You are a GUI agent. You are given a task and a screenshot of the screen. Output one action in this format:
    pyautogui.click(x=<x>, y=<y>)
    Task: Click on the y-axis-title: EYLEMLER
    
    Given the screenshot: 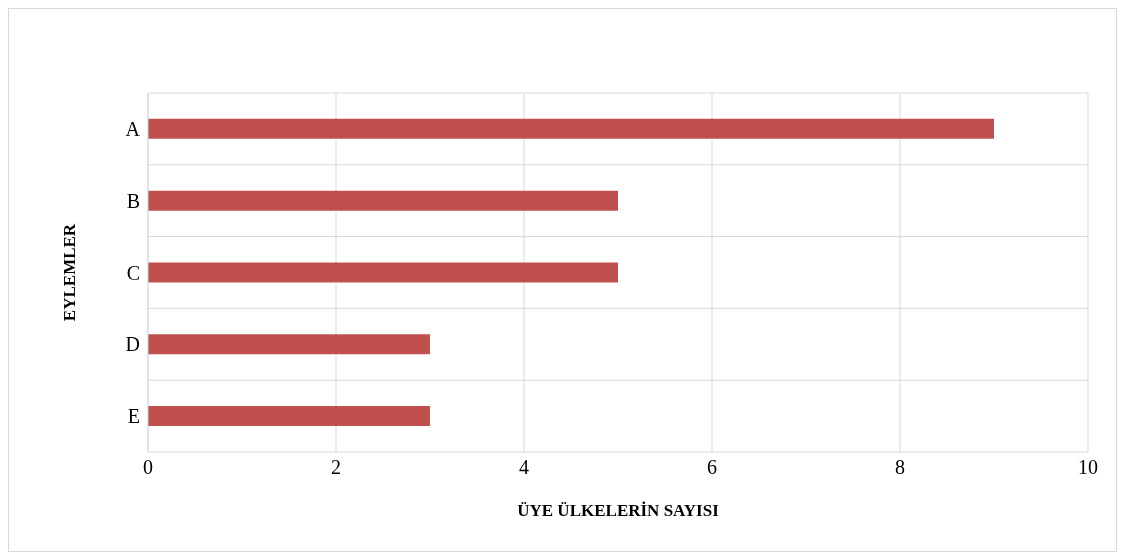 What is the action you would take?
    pyautogui.click(x=70, y=272)
    